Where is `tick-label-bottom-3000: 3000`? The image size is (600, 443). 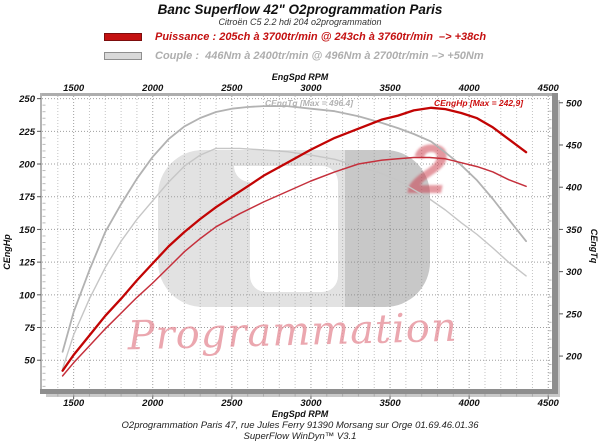 tick-label-bottom-3000: 3000 is located at coordinates (311, 403).